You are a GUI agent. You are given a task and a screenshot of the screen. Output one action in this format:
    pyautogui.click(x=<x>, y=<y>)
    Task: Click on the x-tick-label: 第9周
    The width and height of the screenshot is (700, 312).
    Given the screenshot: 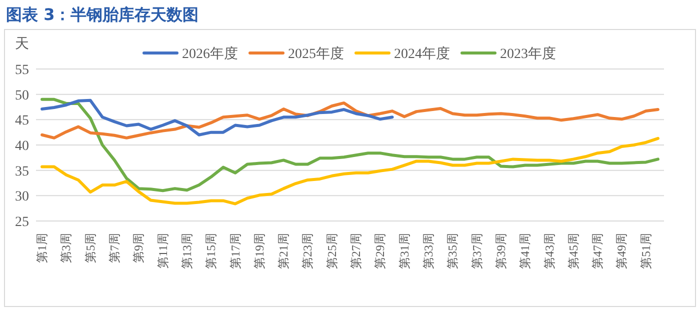 What is the action you would take?
    pyautogui.click(x=139, y=248)
    